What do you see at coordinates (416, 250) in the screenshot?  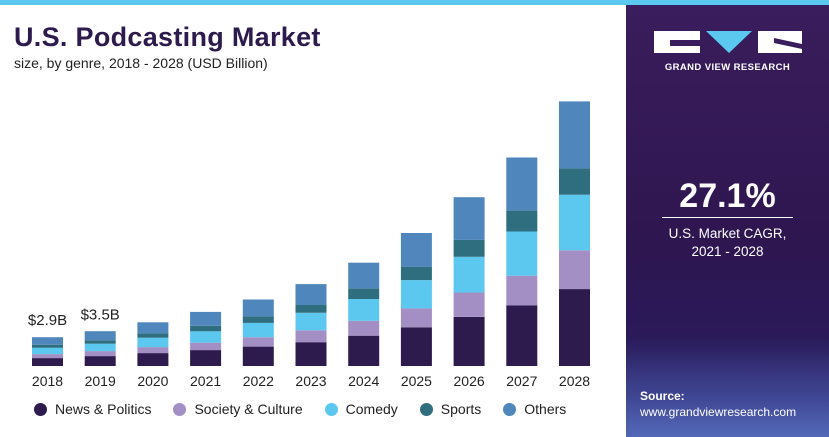 I see `bar-2025-others` at bounding box center [416, 250].